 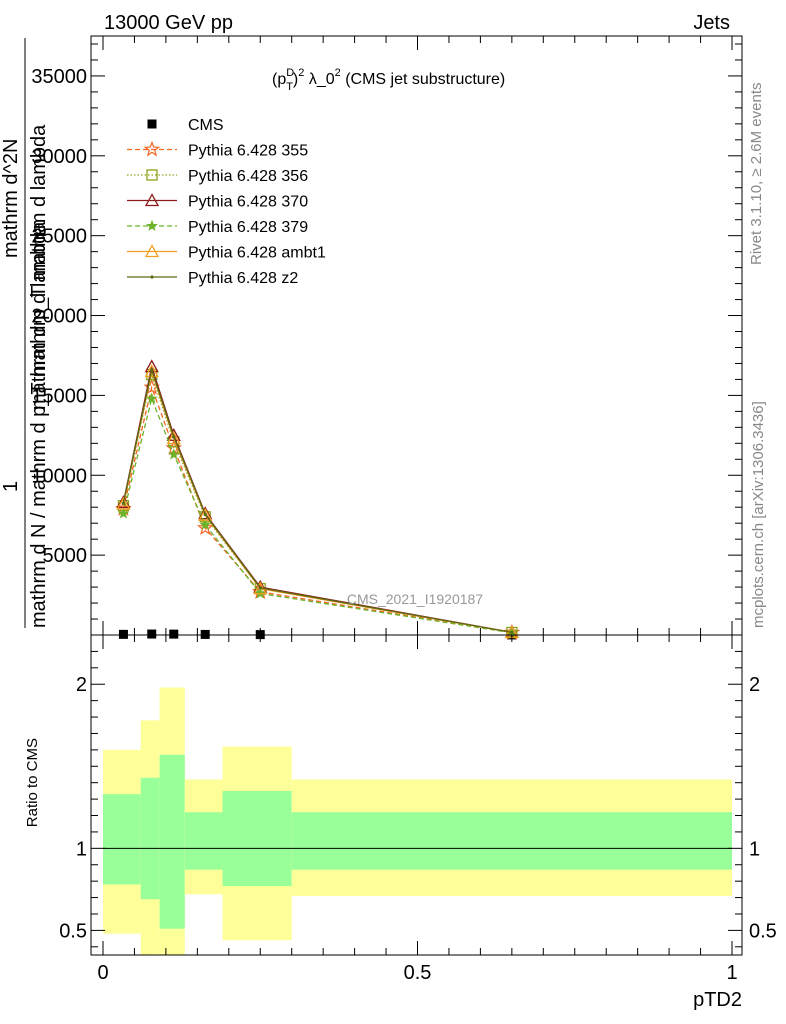 What do you see at coordinates (59, 77) in the screenshot?
I see `main-ytick-label: 35000` at bounding box center [59, 77].